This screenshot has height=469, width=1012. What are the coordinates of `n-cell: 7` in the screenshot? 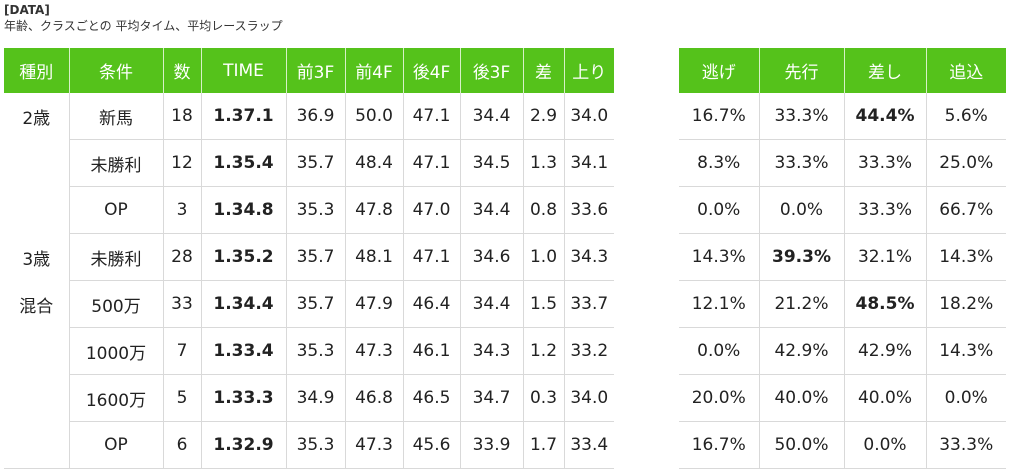 It's located at (181, 351).